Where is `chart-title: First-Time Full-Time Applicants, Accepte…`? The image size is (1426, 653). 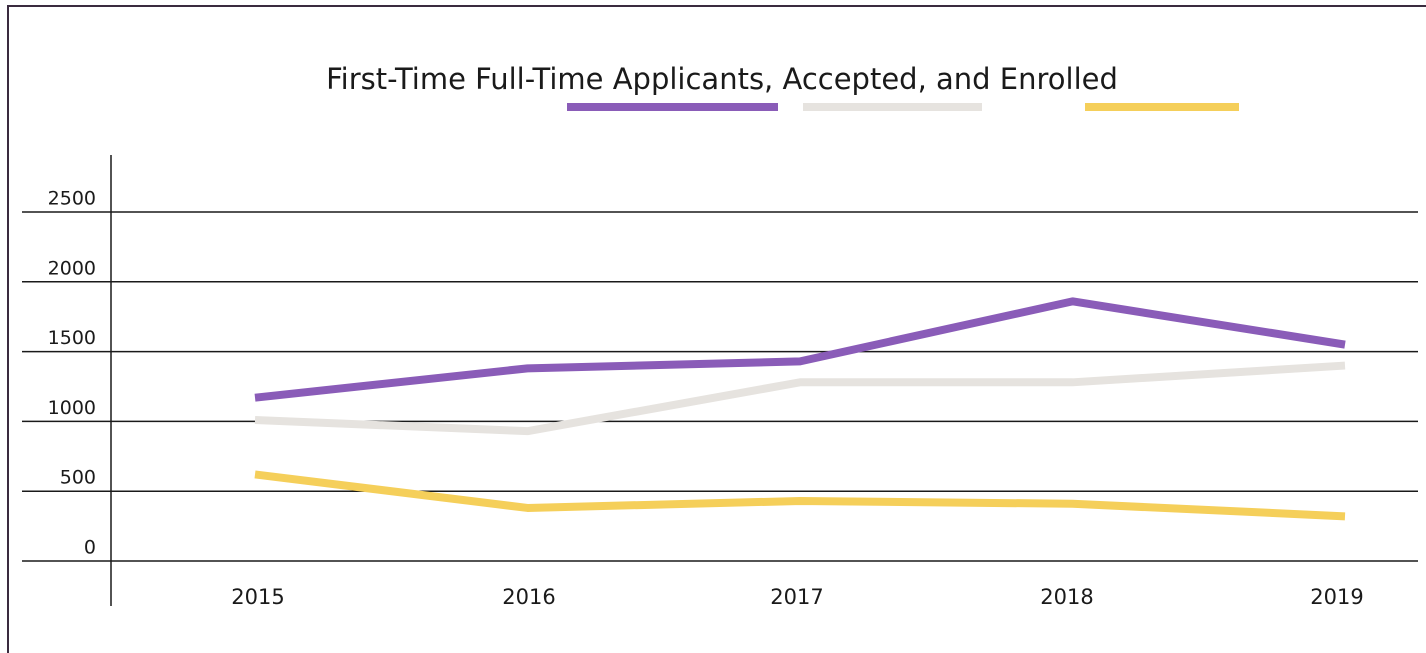 chart-title: First-Time Full-Time Applicants, Accepte… is located at coordinates (722, 79).